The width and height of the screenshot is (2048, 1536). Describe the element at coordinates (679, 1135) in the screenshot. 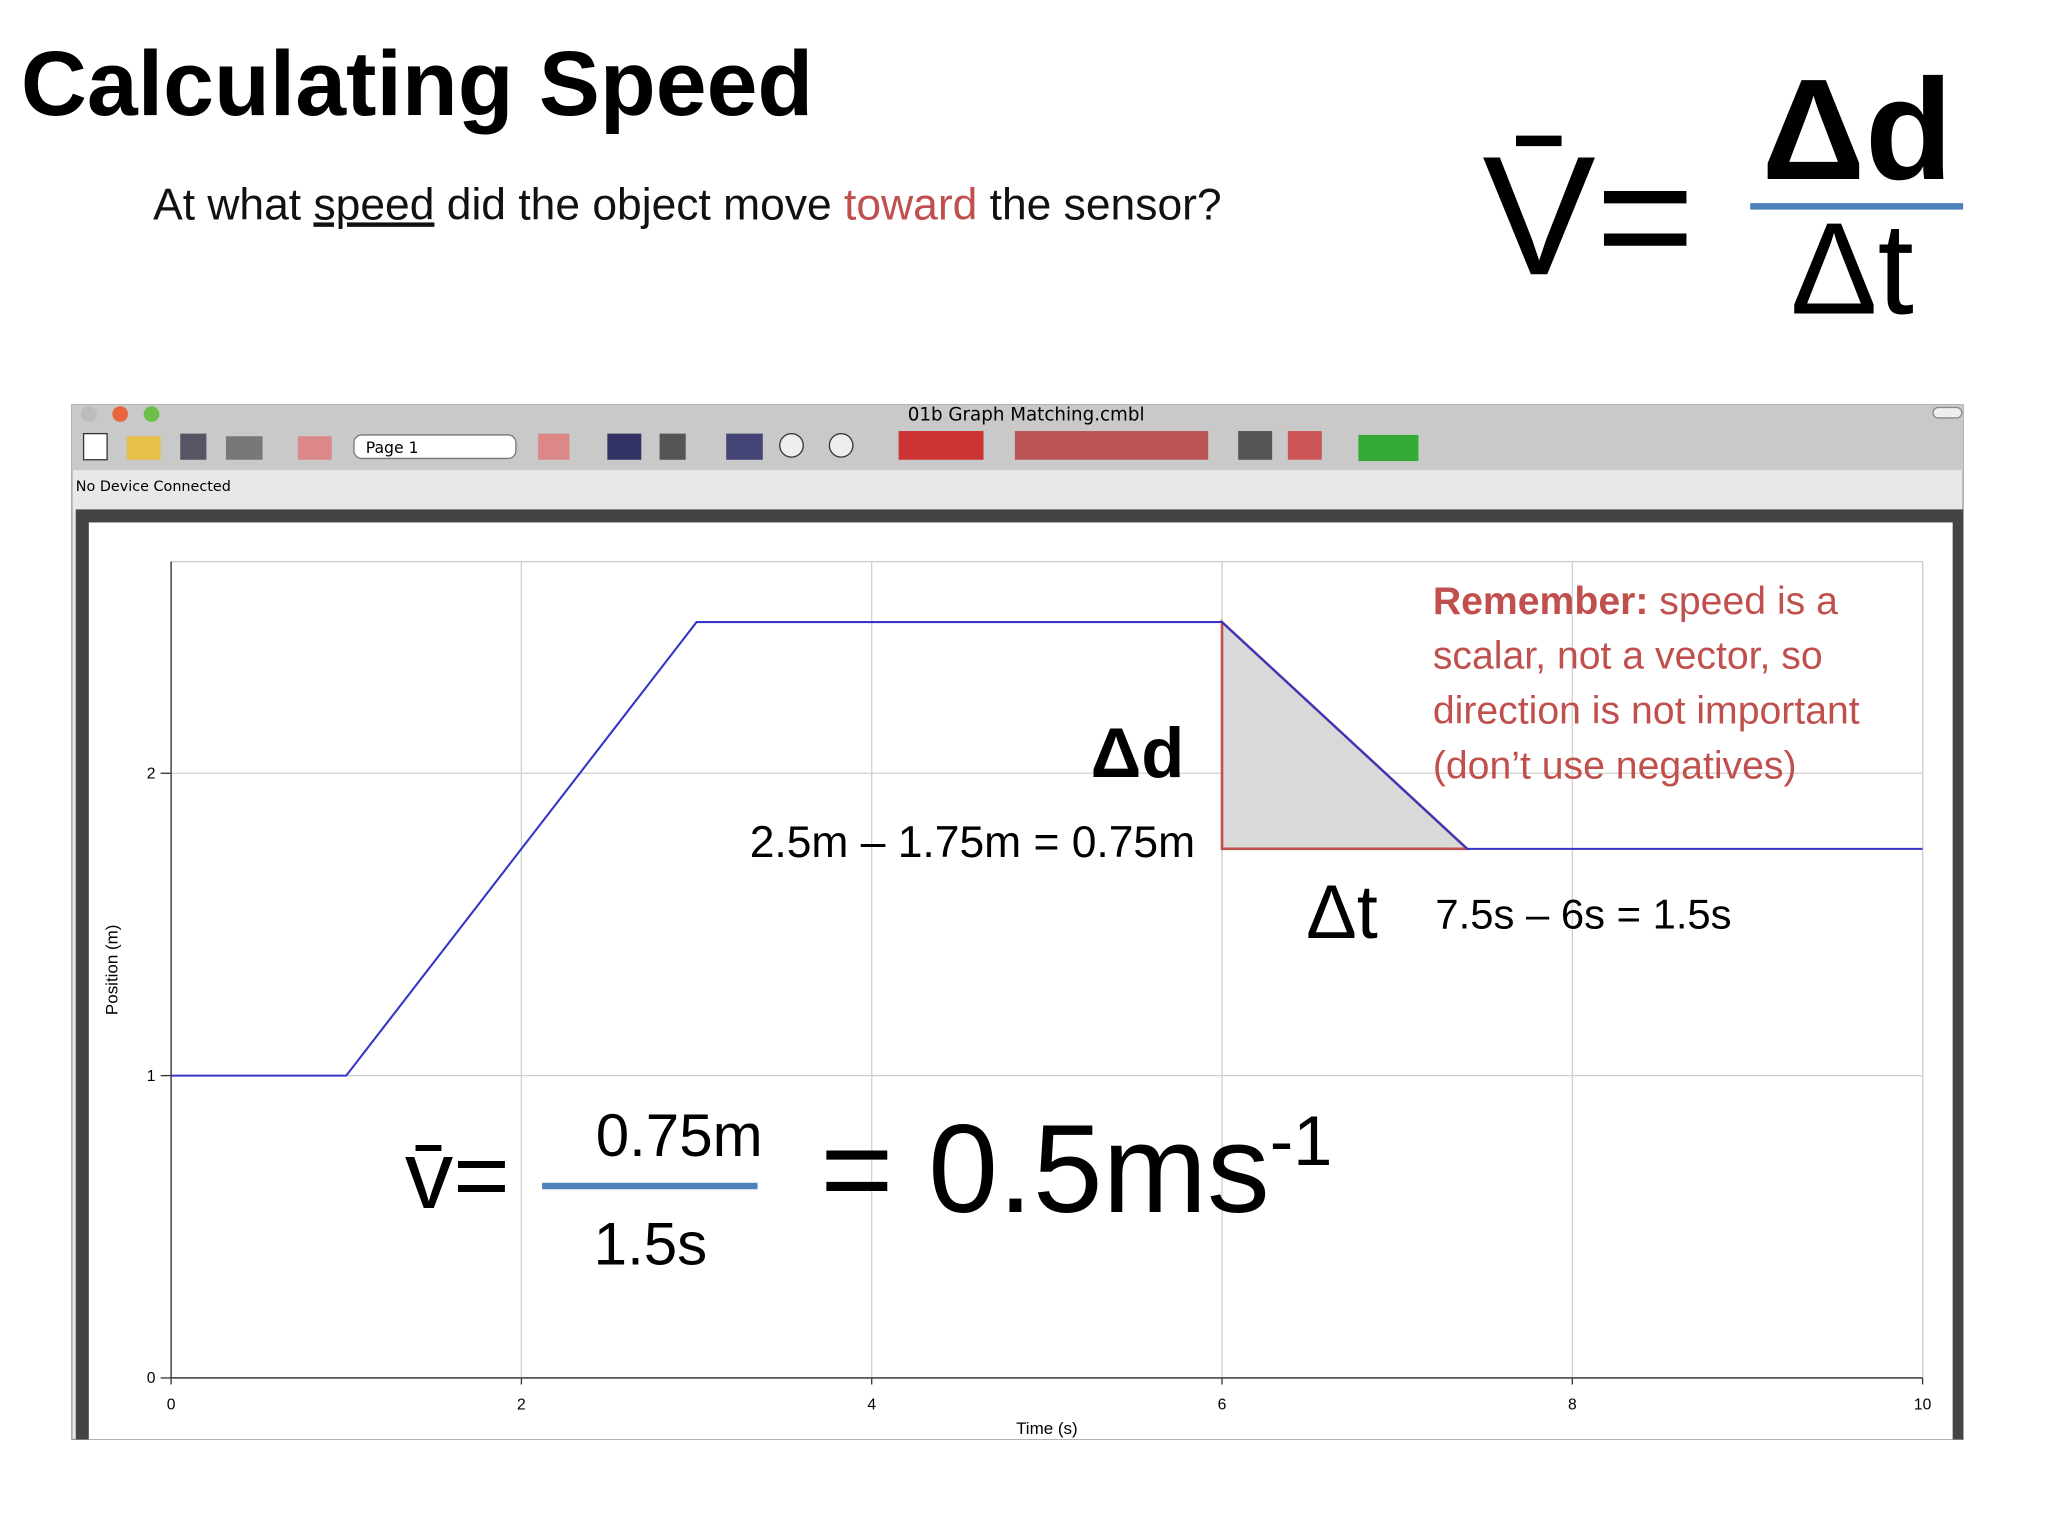

I see `result-numerator: 0.75m` at that location.